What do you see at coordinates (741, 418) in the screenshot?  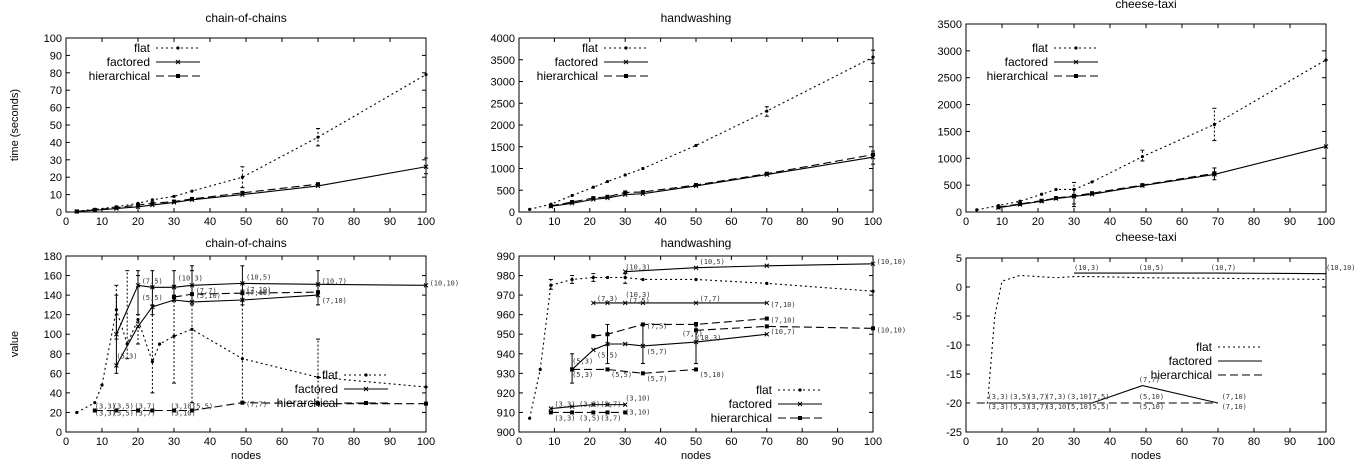 I see `legend-label: hierarchical` at bounding box center [741, 418].